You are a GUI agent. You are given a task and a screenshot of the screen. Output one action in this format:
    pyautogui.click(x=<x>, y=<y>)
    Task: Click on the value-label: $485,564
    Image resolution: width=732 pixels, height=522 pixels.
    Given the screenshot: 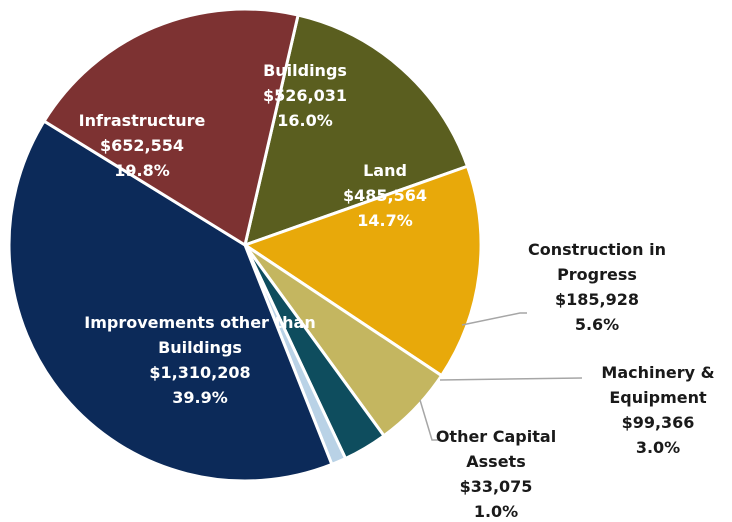 What is the action you would take?
    pyautogui.click(x=384, y=195)
    